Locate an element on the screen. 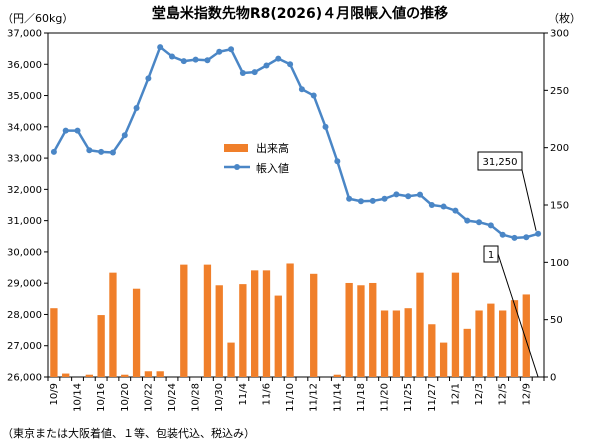 Image resolution: width=595 pixels, height=442 pixels. left-tick-label: 28,000 is located at coordinates (24, 315).